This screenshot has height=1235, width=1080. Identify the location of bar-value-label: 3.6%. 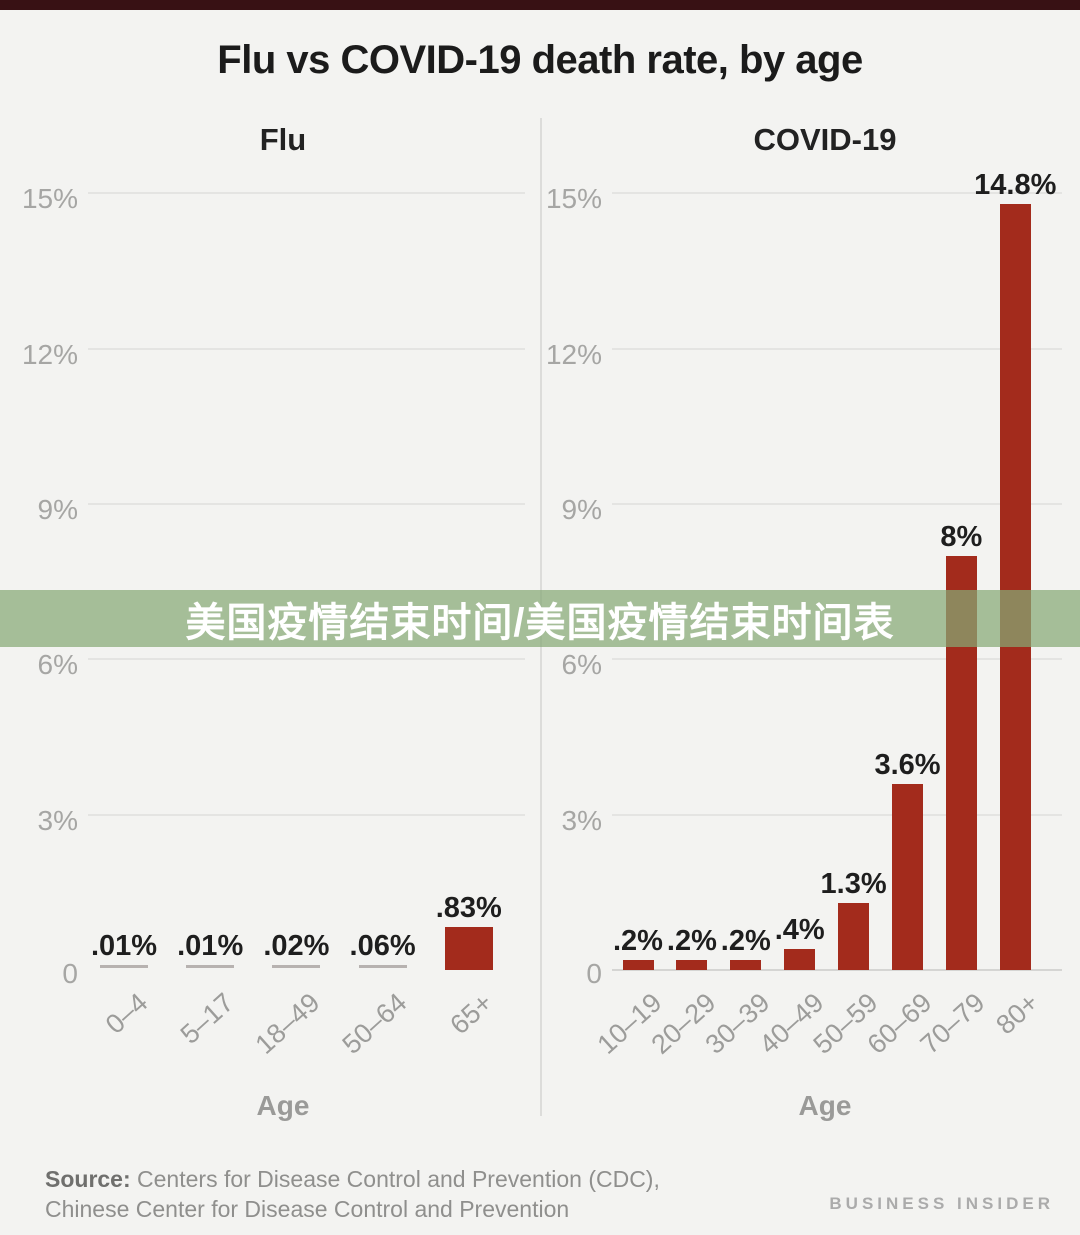
(907, 764).